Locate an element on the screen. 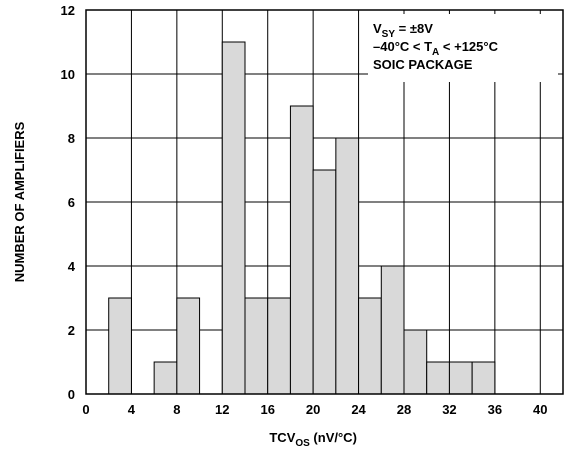 The height and width of the screenshot is (457, 573). x-tick-labels: 0 4 8 12 16 20 24 28 32 36 40 is located at coordinates (314, 409).